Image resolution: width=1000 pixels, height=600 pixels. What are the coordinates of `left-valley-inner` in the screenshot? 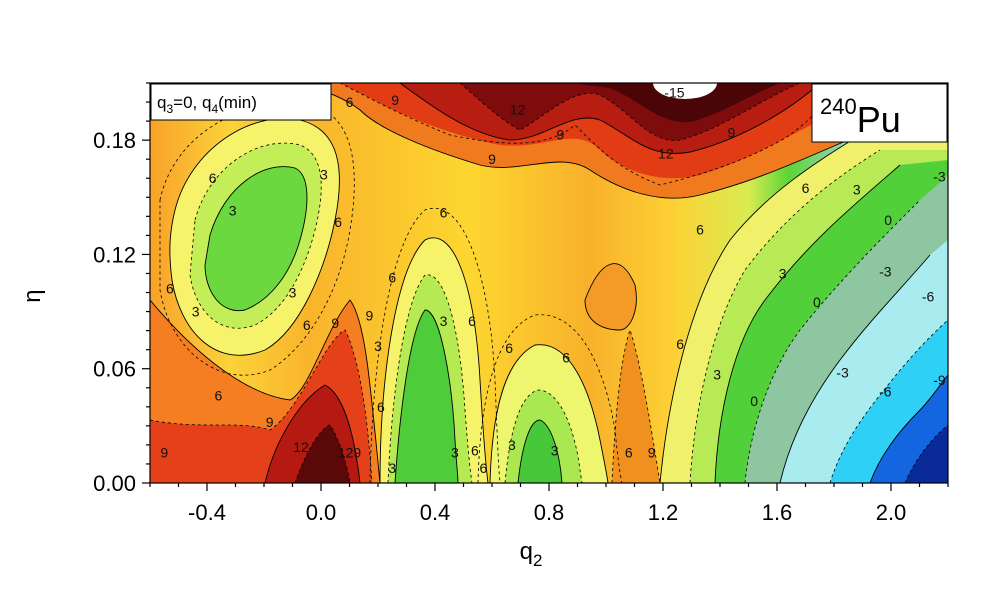 It's located at (256, 238).